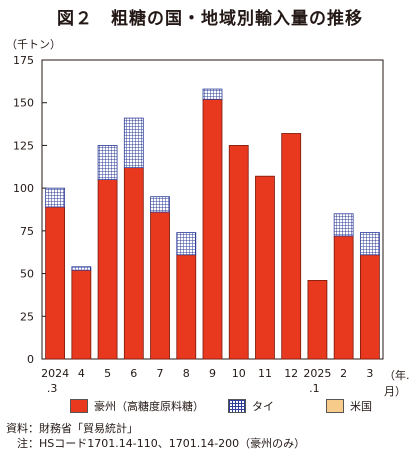 This screenshot has height=457, width=420. I want to click on legend-label-thailand: タイ, so click(263, 406).